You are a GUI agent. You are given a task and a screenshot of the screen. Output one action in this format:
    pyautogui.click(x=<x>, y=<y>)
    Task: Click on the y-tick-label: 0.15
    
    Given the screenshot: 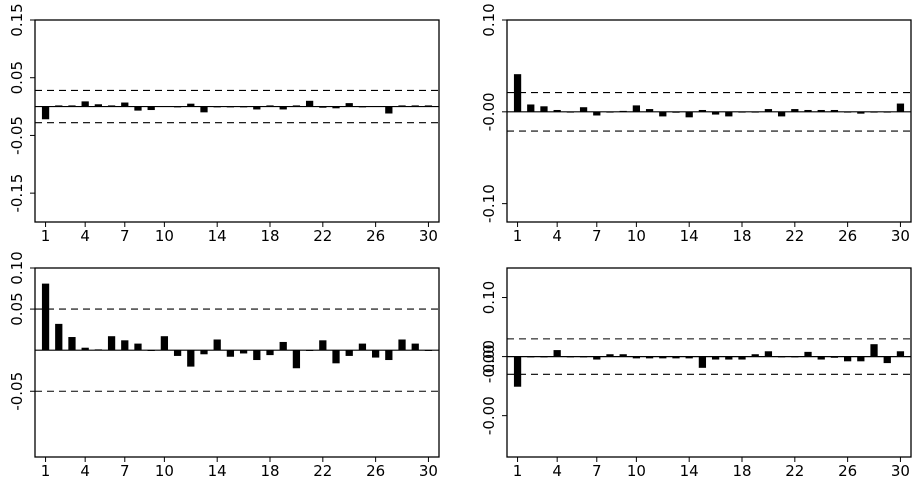 What is the action you would take?
    pyautogui.click(x=17, y=19)
    